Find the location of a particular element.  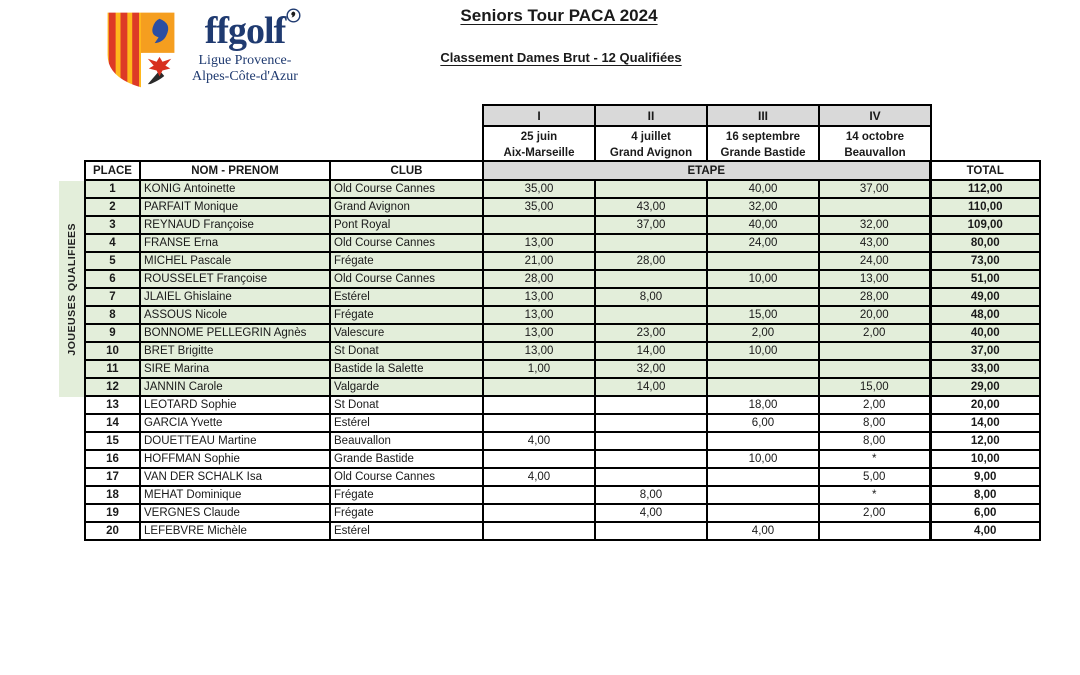

name-cell: MICHEL Pascale is located at coordinates (235, 261).